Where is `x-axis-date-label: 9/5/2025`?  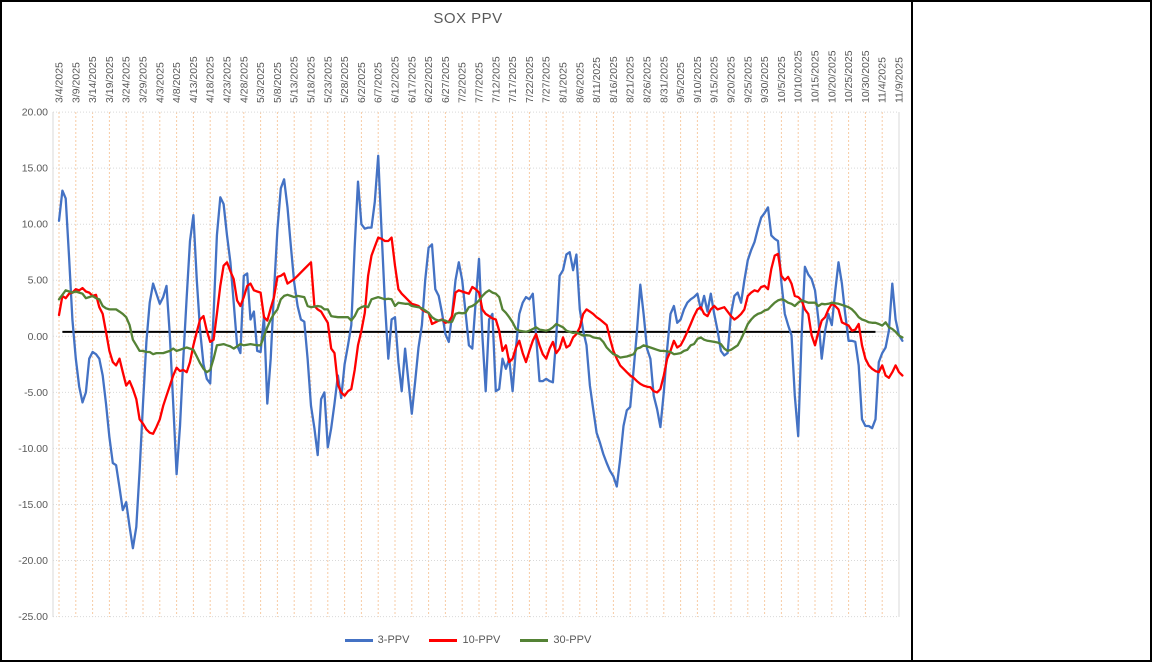
x-axis-date-label: 9/5/2025 is located at coordinates (681, 82).